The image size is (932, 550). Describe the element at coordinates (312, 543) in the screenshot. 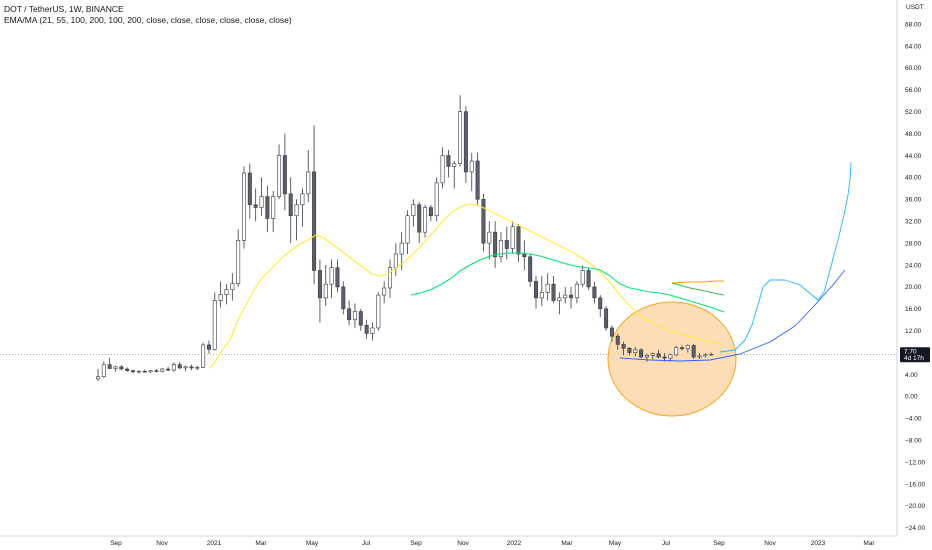

I see `x-tick-label: May` at that location.